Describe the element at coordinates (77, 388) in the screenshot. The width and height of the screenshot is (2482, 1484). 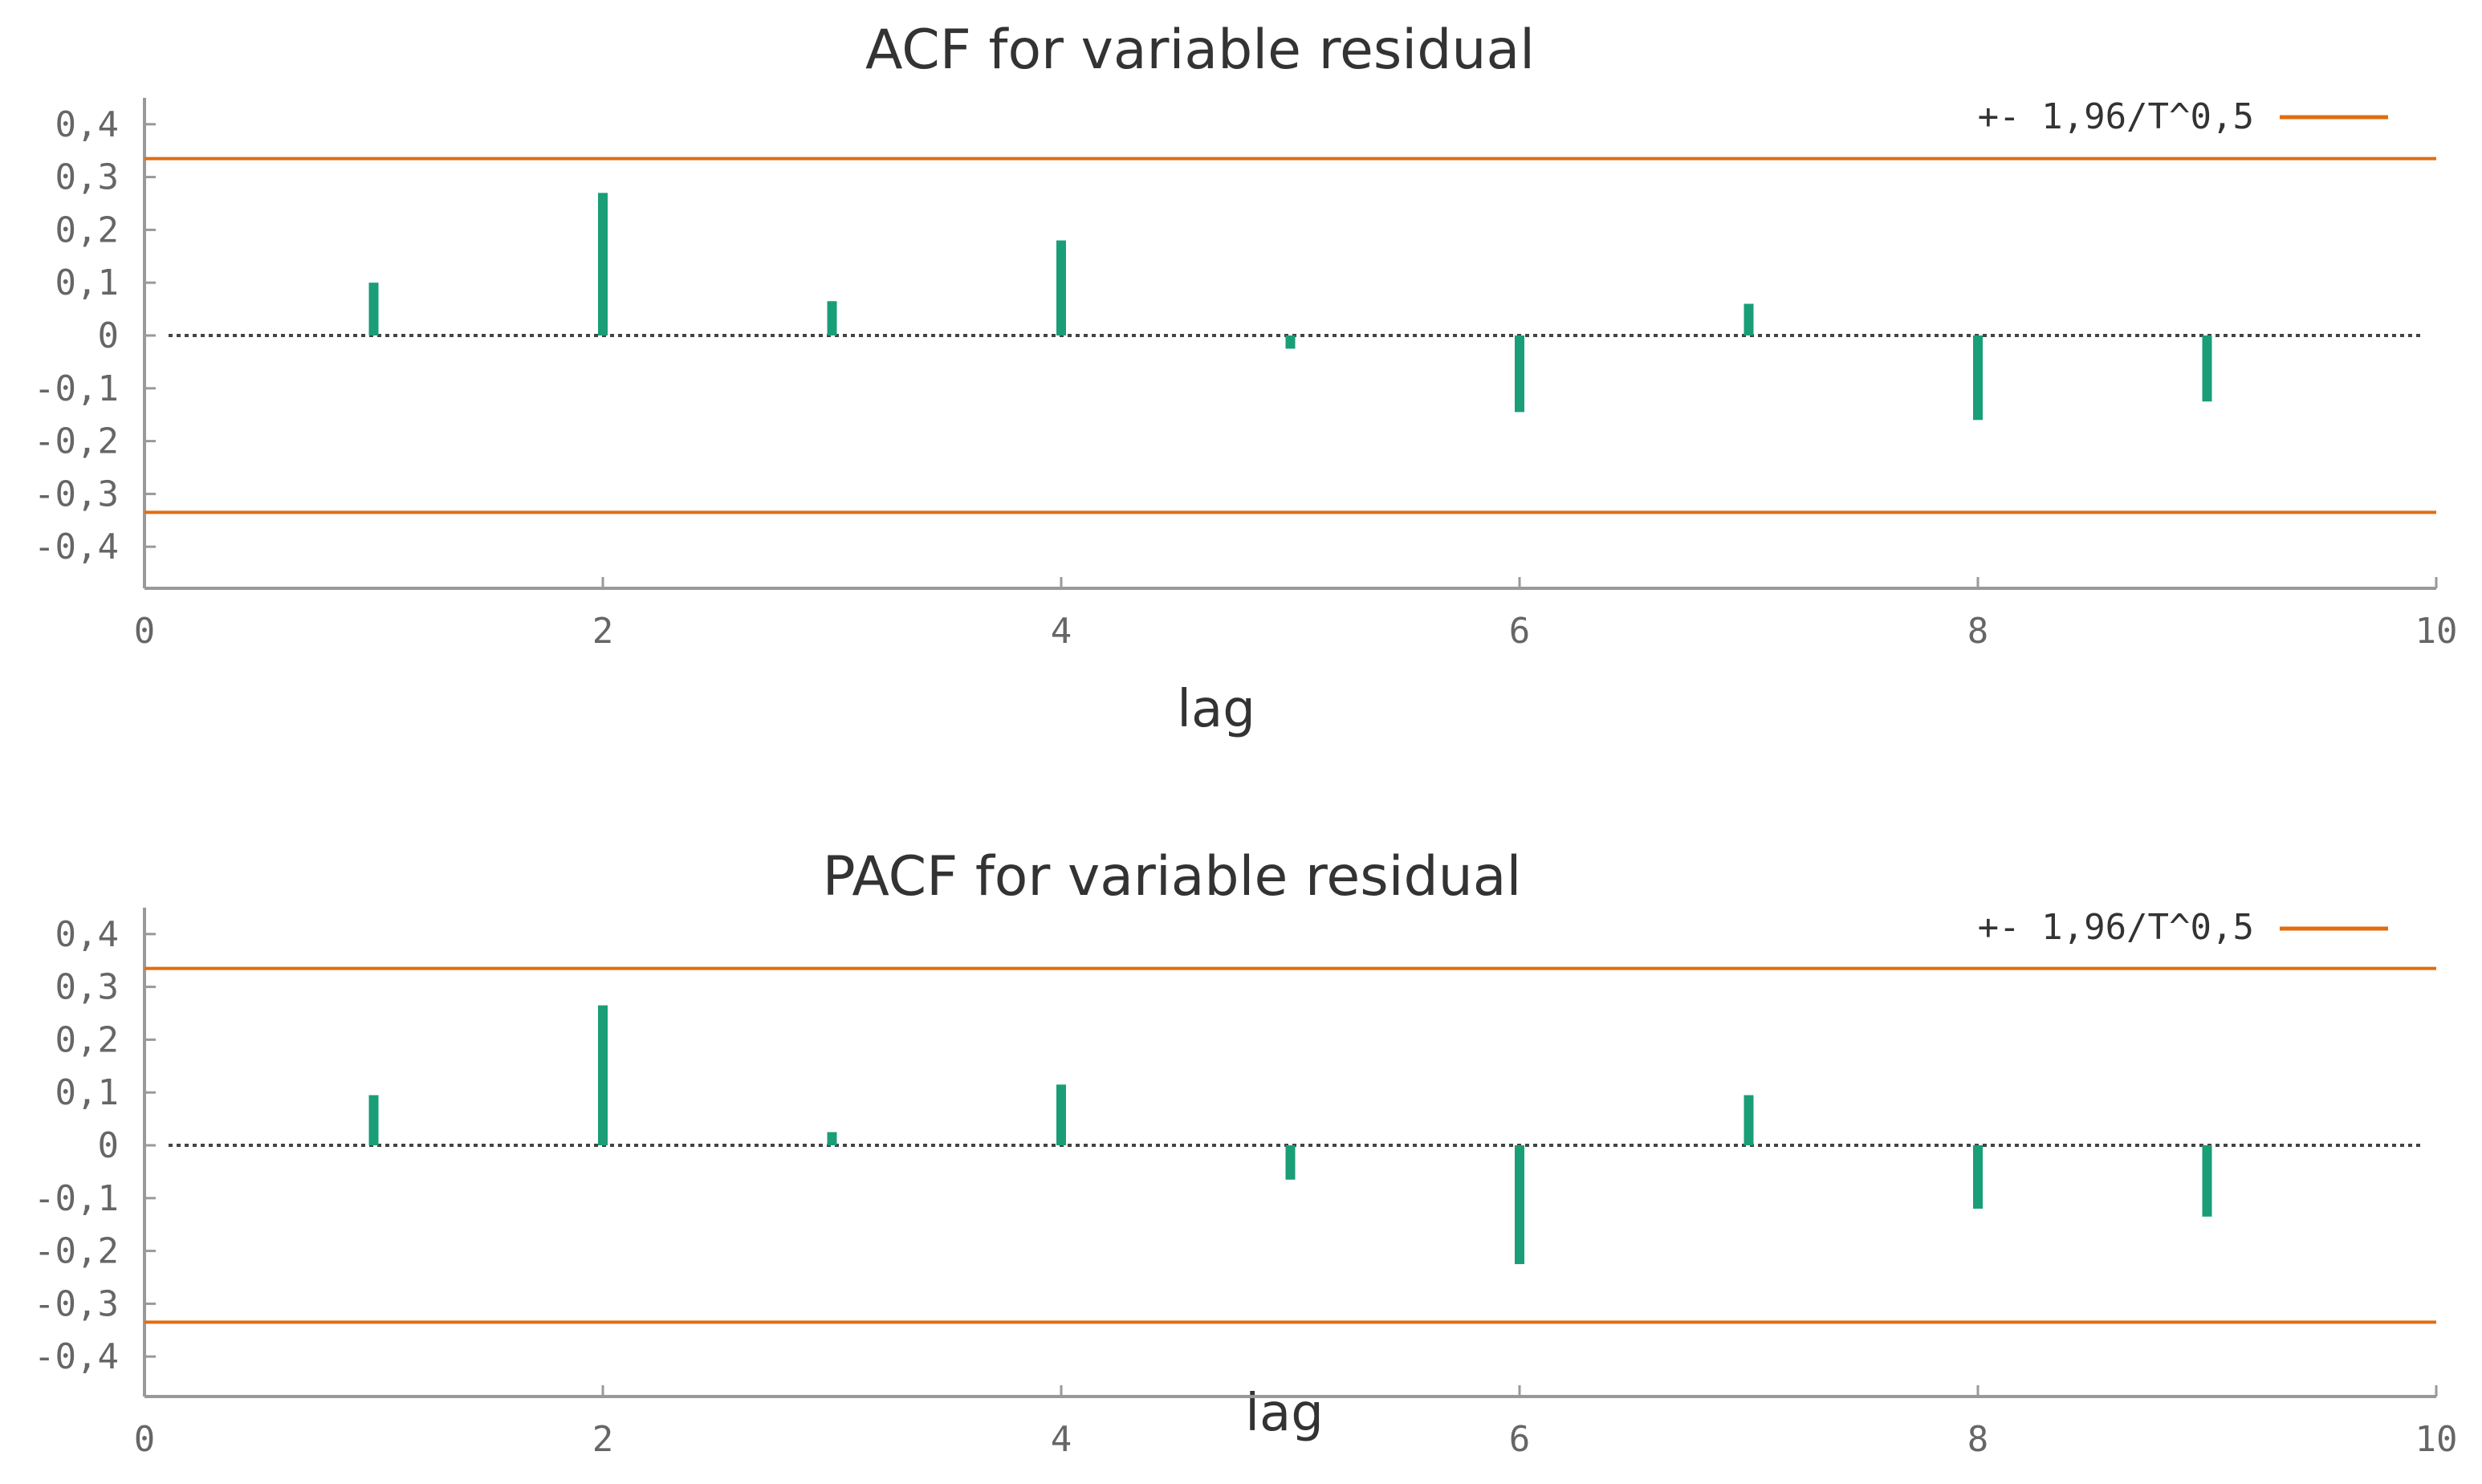
I see `acf-y-tick-label: -0,1` at that location.